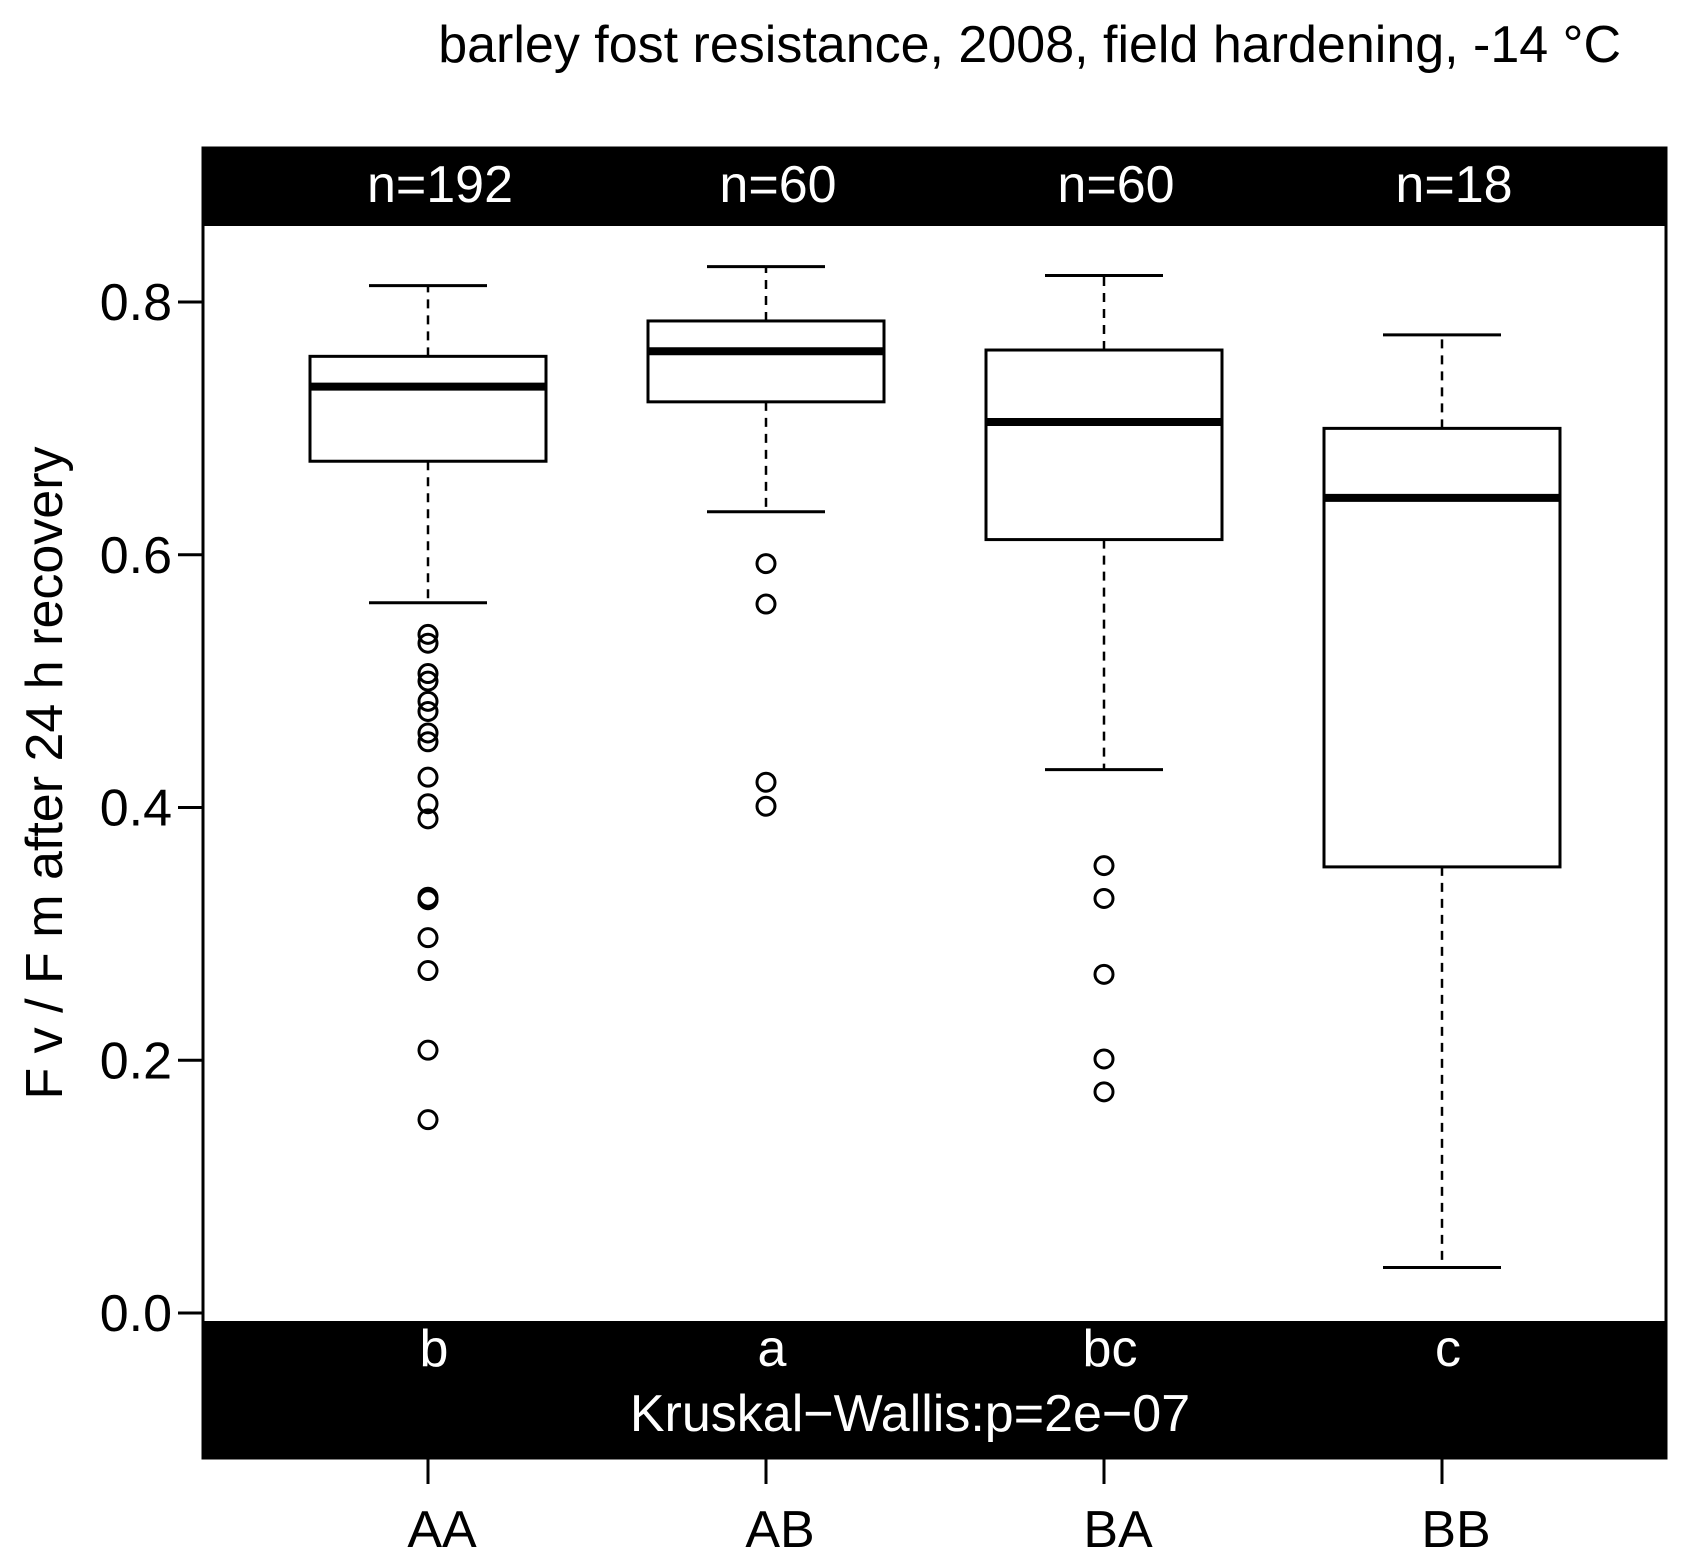 The width and height of the screenshot is (1682, 1556). What do you see at coordinates (1118, 1528) in the screenshot?
I see `x-tick-label: BA` at bounding box center [1118, 1528].